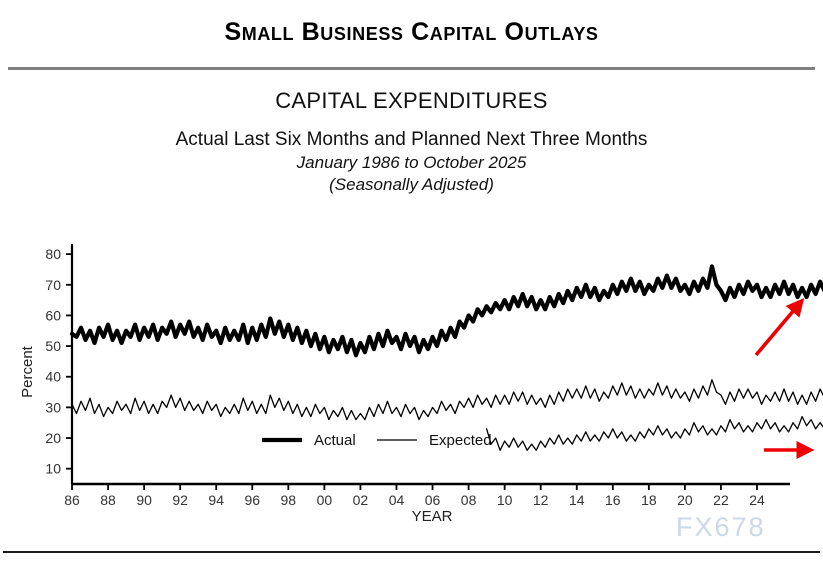 The image size is (823, 564). What do you see at coordinates (577, 500) in the screenshot?
I see `x-axis-tick-label: 14` at bounding box center [577, 500].